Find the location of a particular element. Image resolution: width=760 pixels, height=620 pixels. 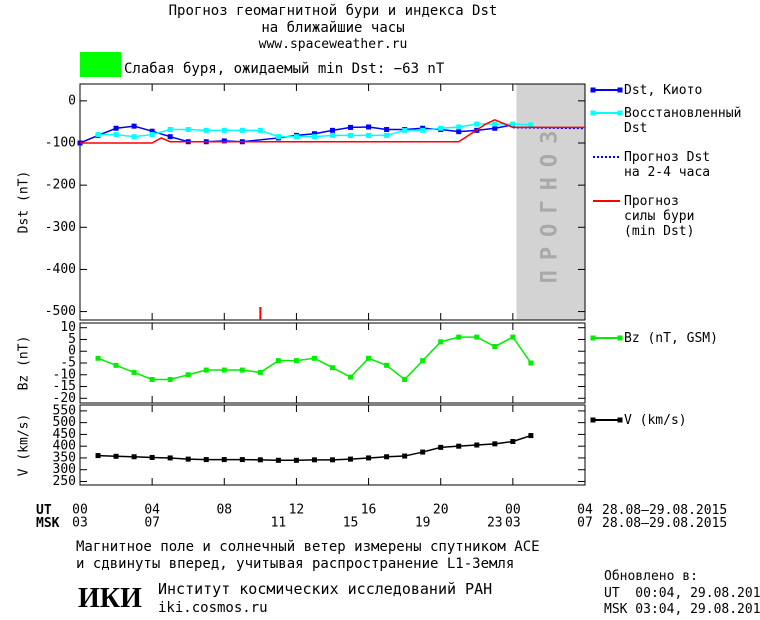

legend-label: Bz (nT, GSM) is located at coordinates (671, 338).